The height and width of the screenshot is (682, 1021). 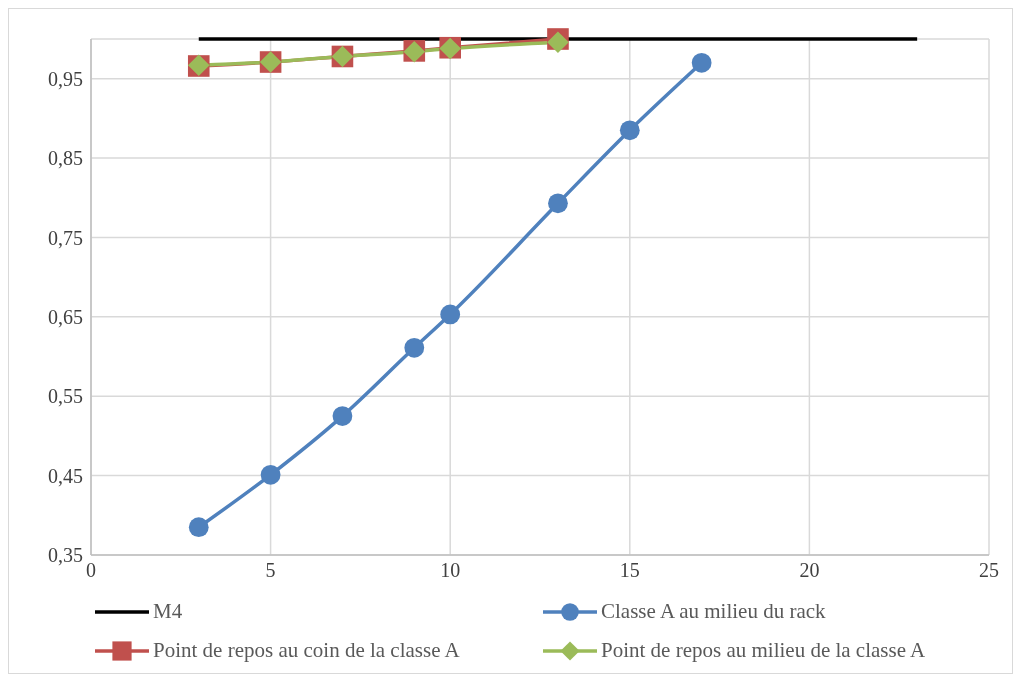 What do you see at coordinates (306, 650) in the screenshot?
I see `legend-label: Point de repos au coin de la classe A` at bounding box center [306, 650].